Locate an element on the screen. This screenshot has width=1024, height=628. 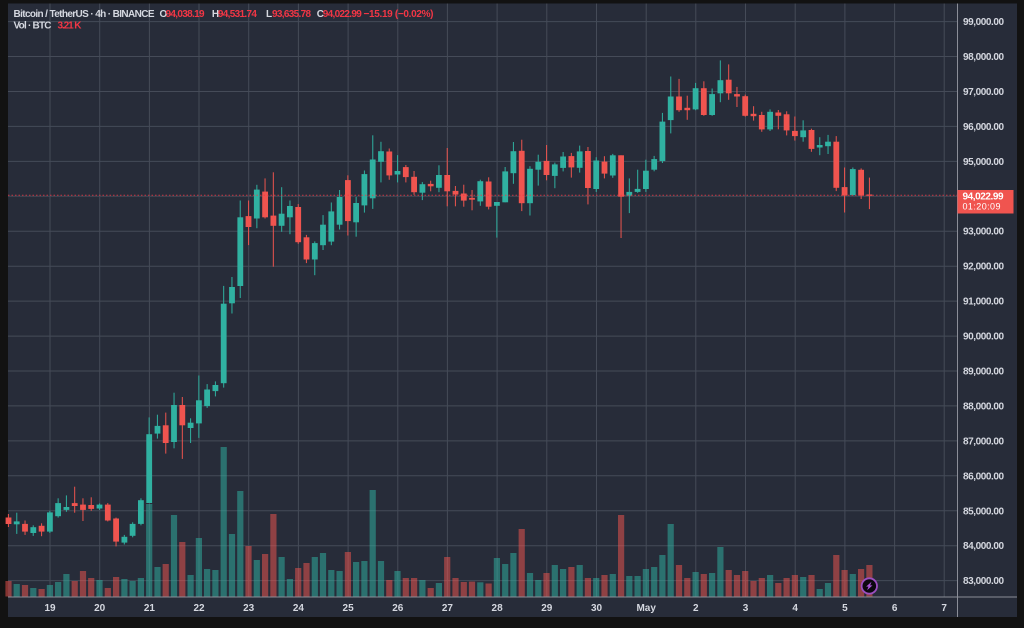
svg-text: 93,000.00 is located at coordinates (983, 232).